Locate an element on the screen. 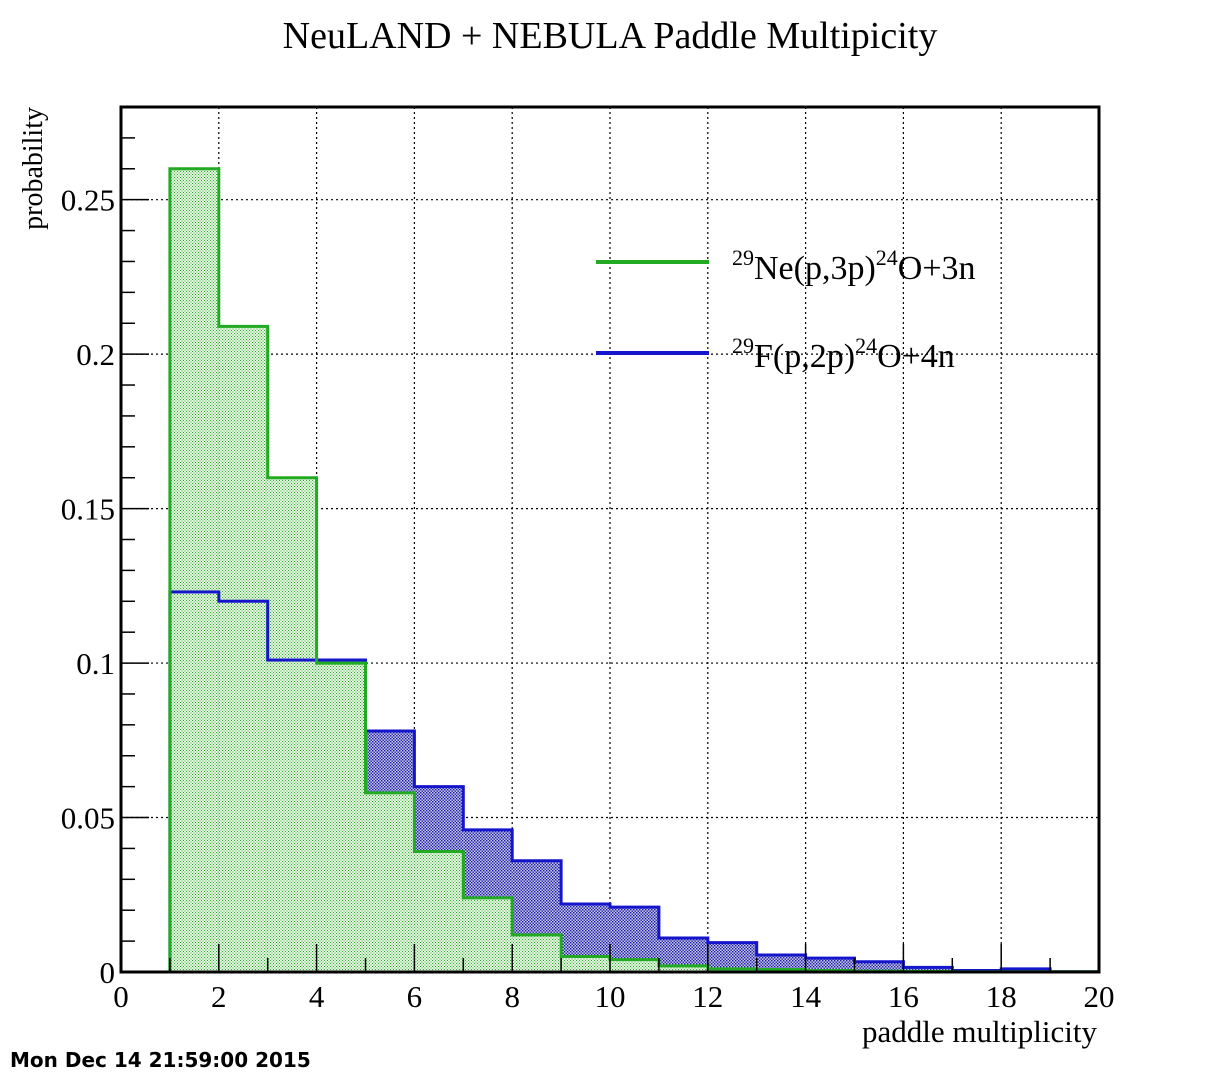 The width and height of the screenshot is (1221, 1080). y-tick-label-5: 0.25 is located at coordinates (88, 200).